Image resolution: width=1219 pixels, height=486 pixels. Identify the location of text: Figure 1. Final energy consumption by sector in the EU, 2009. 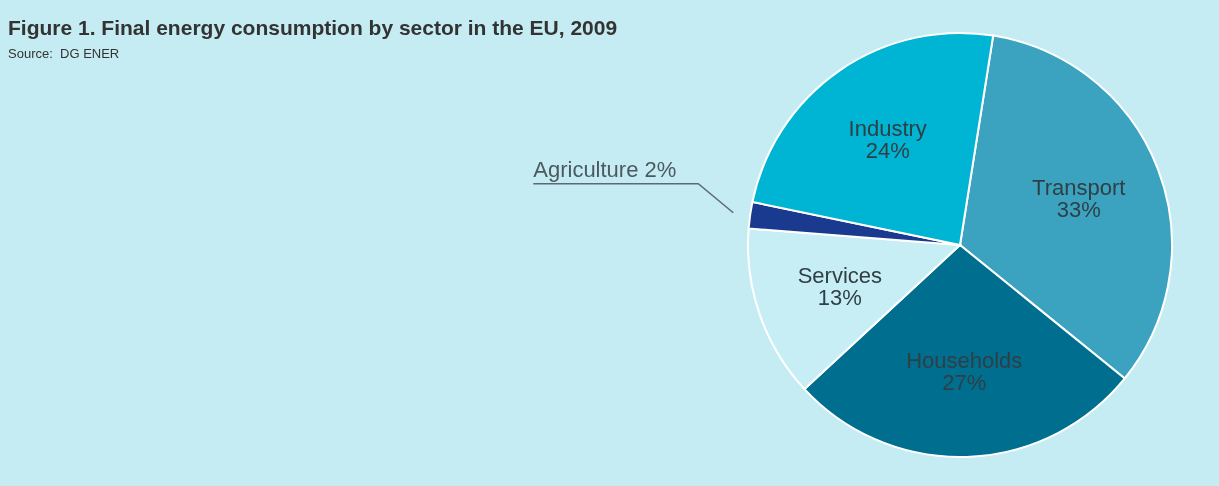
(313, 28).